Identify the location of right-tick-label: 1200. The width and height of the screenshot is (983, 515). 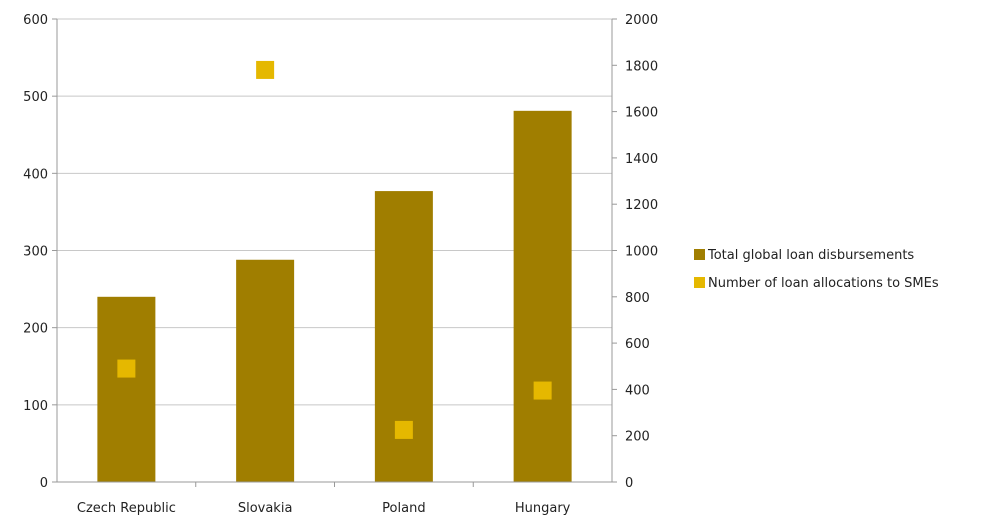
(641, 205).